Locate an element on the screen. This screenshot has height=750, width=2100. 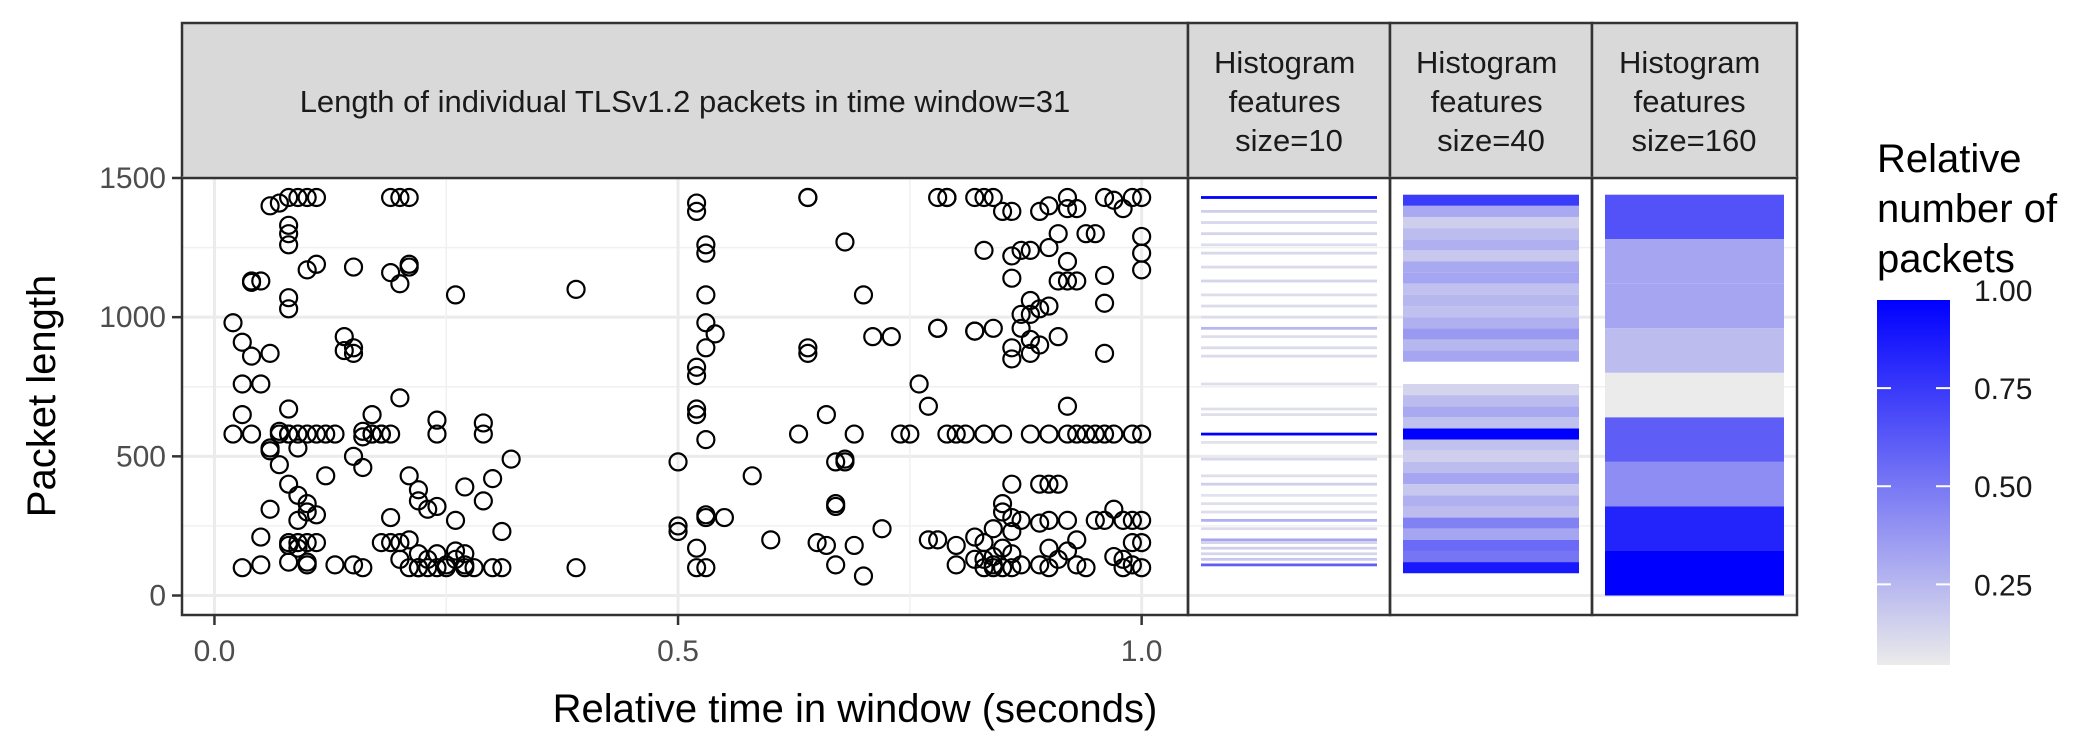
panel-title-hist40-line3: size=40 is located at coordinates (1491, 140).